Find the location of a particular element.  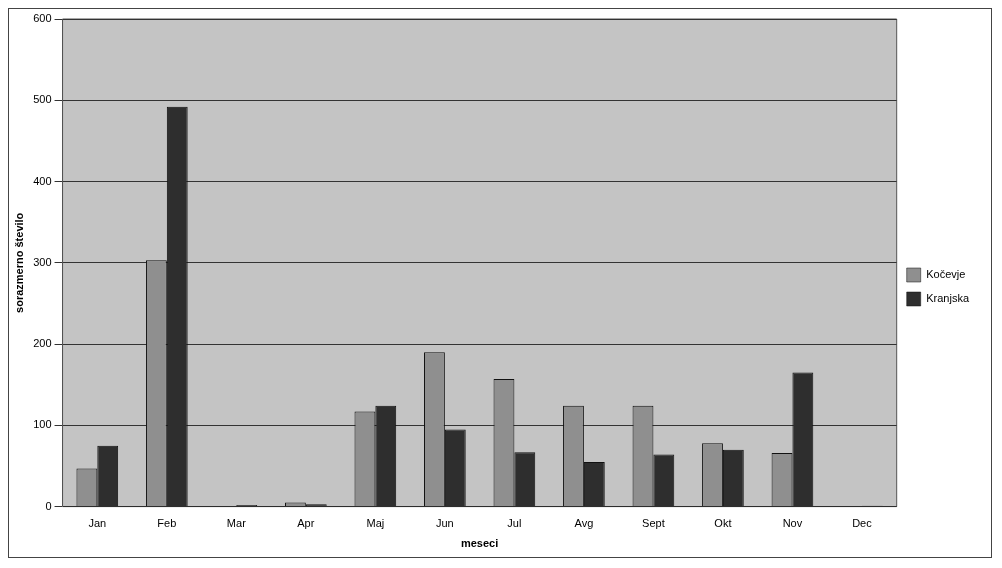

y-axis-title: sorazmerno število is located at coordinates (18, 262).